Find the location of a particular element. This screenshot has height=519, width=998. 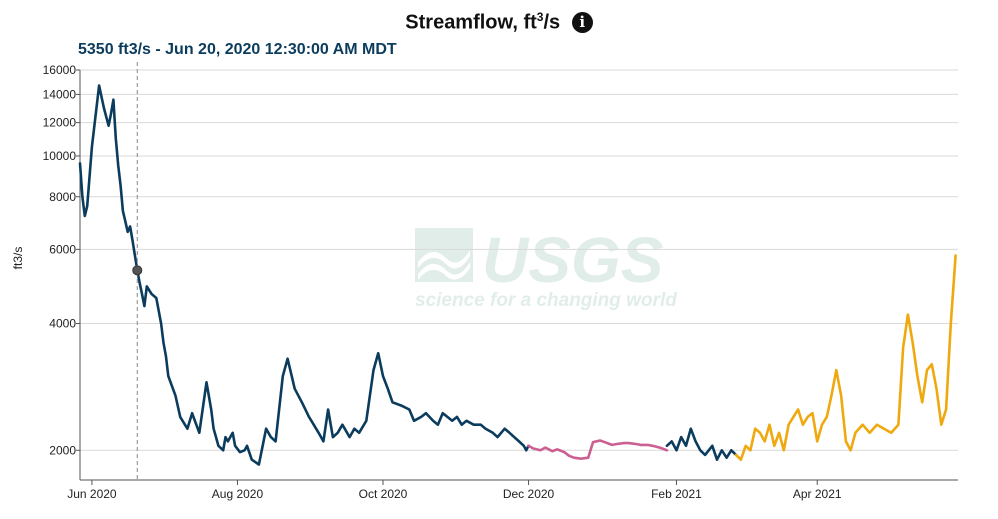

x-tick-label: Jun 2020 is located at coordinates (92, 494).